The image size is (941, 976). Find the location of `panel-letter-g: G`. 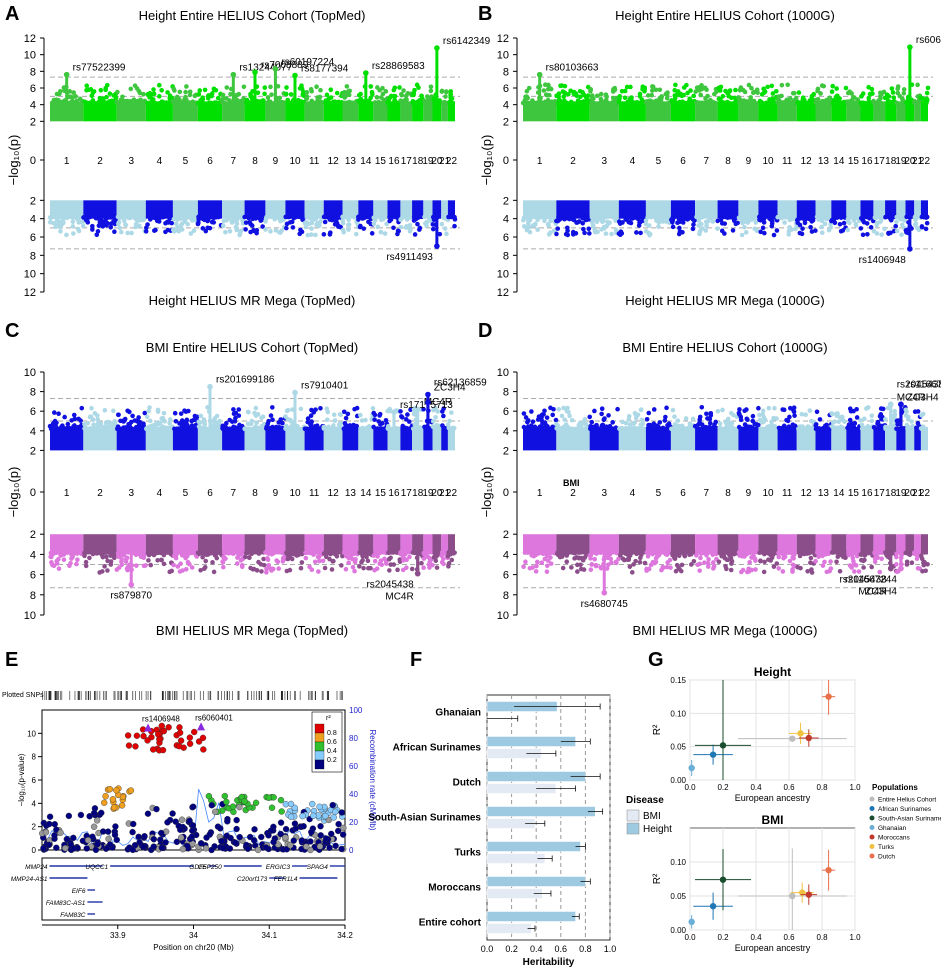

panel-letter-g: G is located at coordinates (656, 660).